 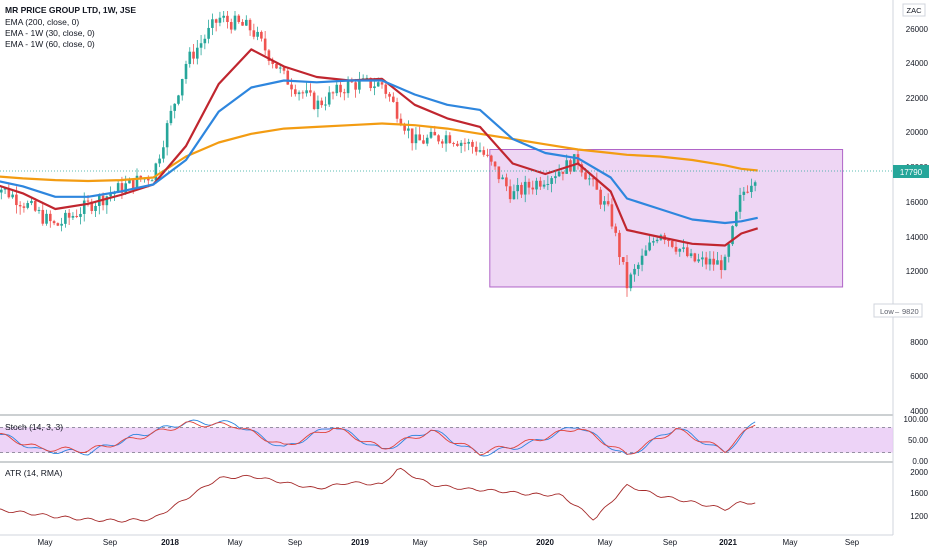 I want to click on ema200-line, so click(x=379, y=152).